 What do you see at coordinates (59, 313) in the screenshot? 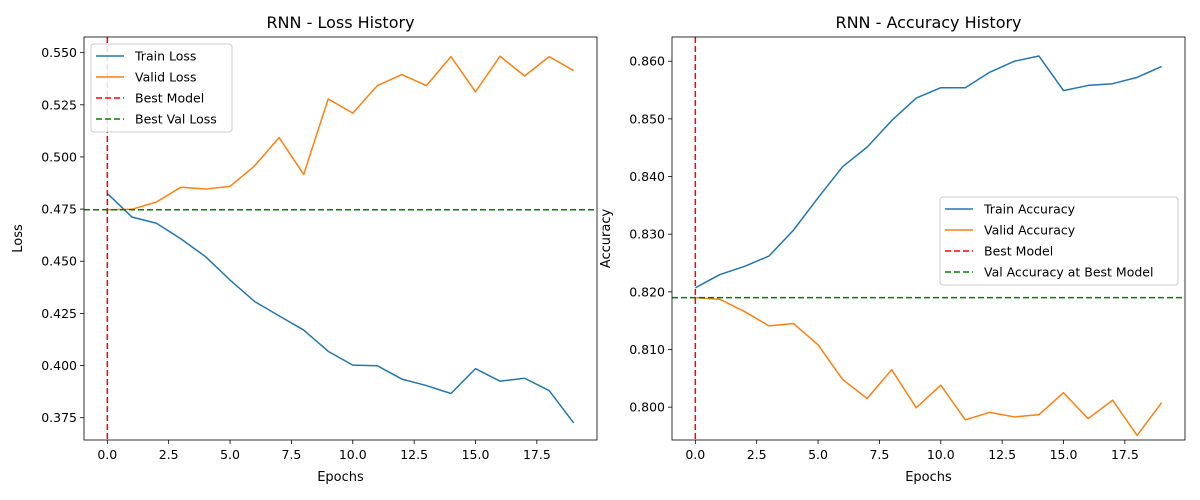
I see `y-tick-label: 0.425` at bounding box center [59, 313].